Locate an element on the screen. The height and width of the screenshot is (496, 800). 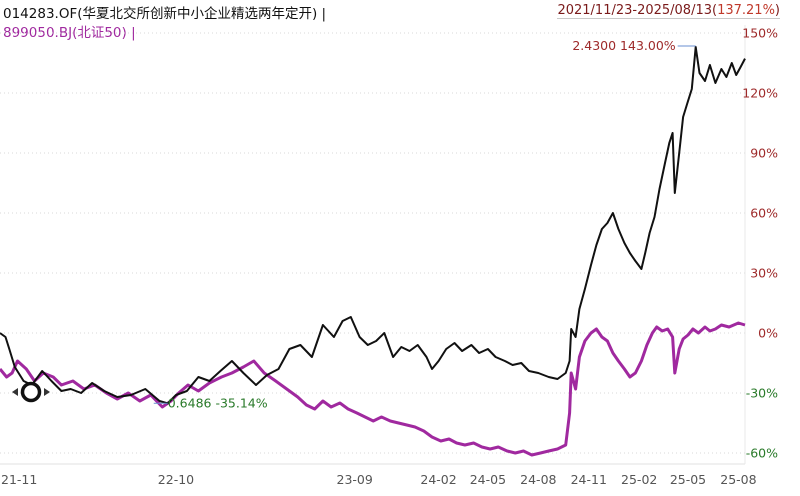
x-tick-label: 24-11 is located at coordinates (589, 479).